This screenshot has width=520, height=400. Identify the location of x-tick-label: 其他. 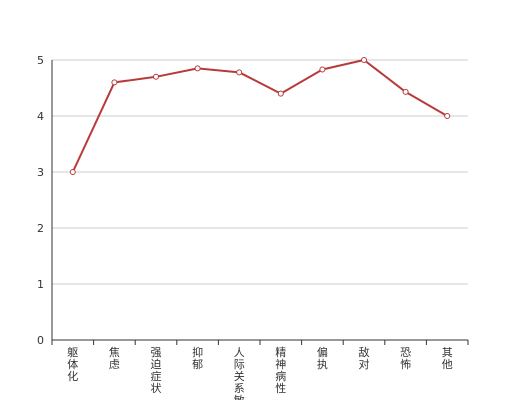
(447, 358).